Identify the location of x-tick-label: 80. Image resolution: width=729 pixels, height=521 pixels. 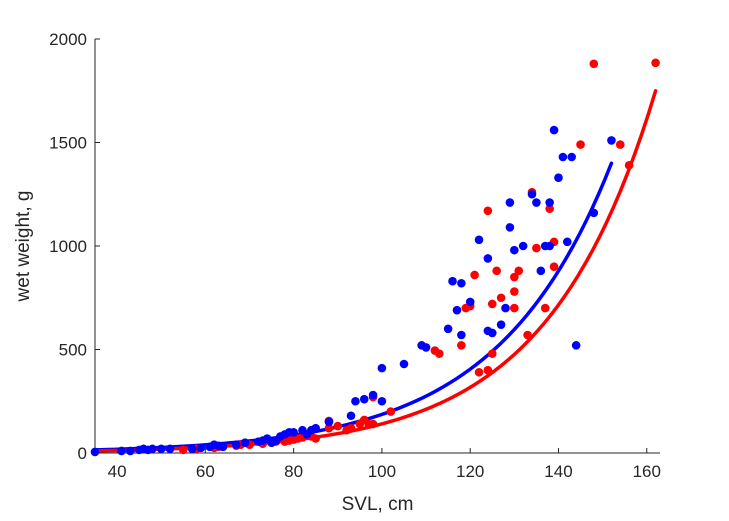
(293, 471).